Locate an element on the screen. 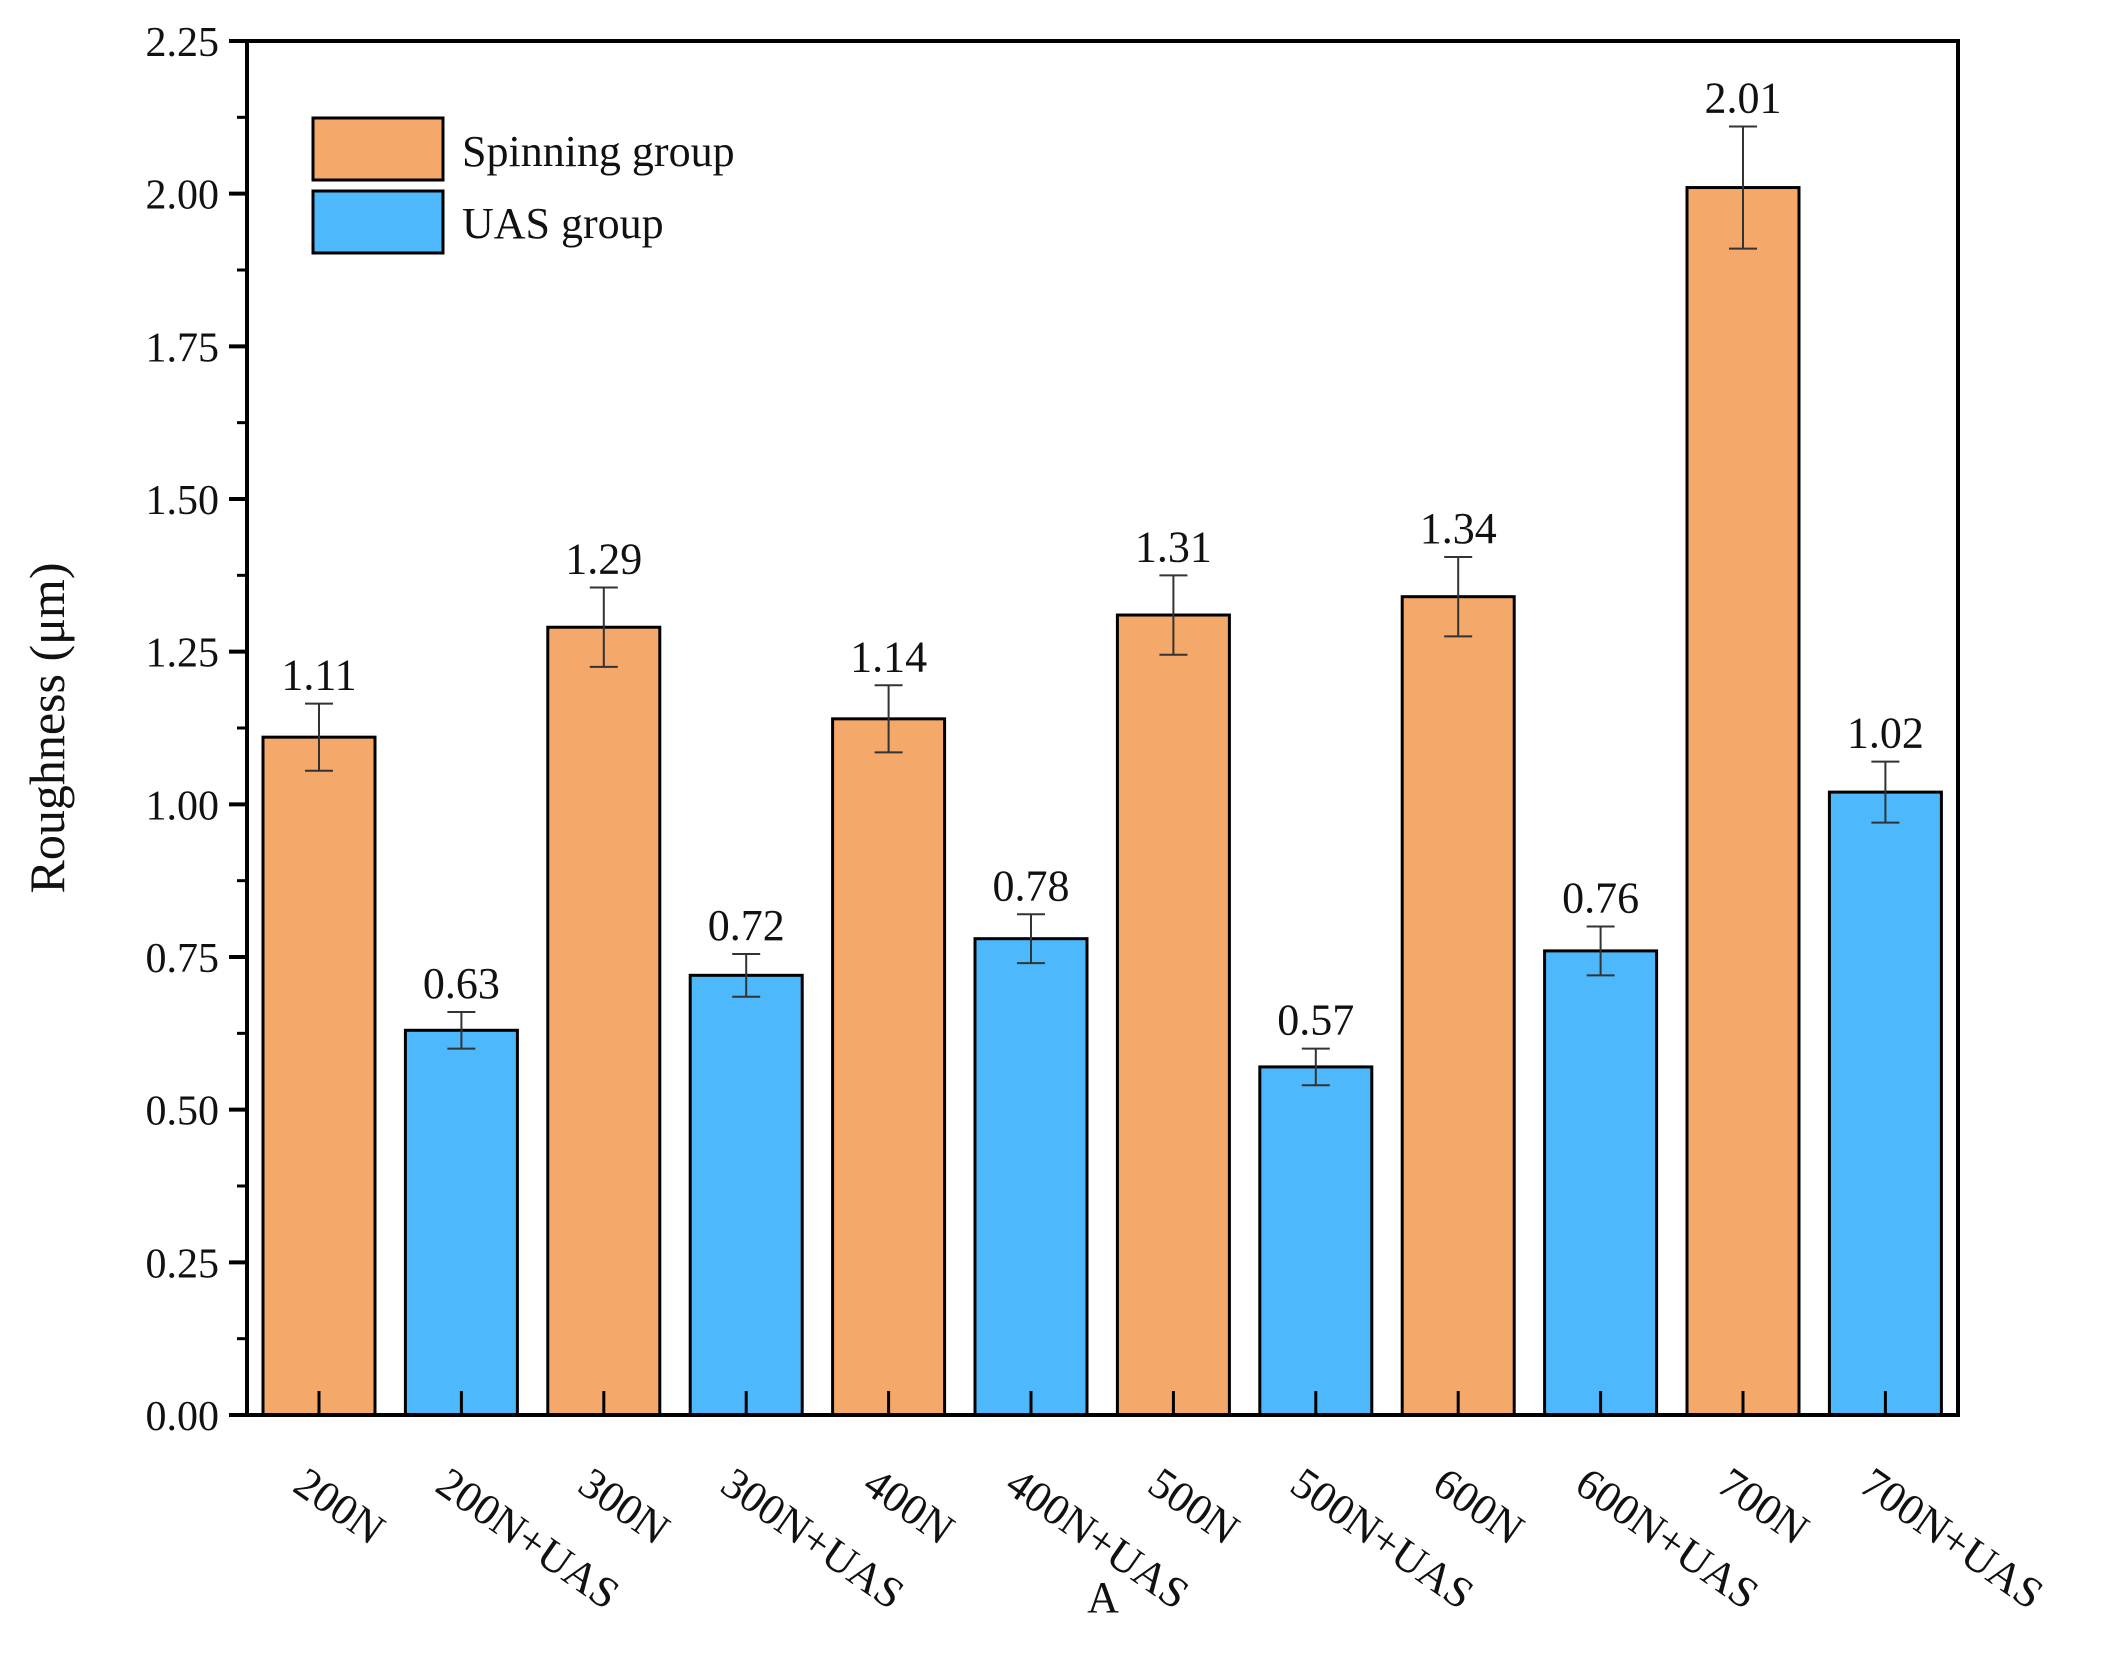 Image resolution: width=2117 pixels, height=1662 pixels. legend: Spinning group UAS group is located at coordinates (523, 185).